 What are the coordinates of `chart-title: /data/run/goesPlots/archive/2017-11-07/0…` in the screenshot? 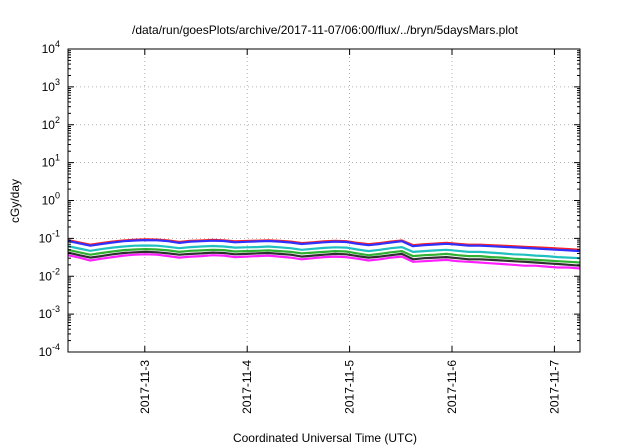 It's located at (325, 30).